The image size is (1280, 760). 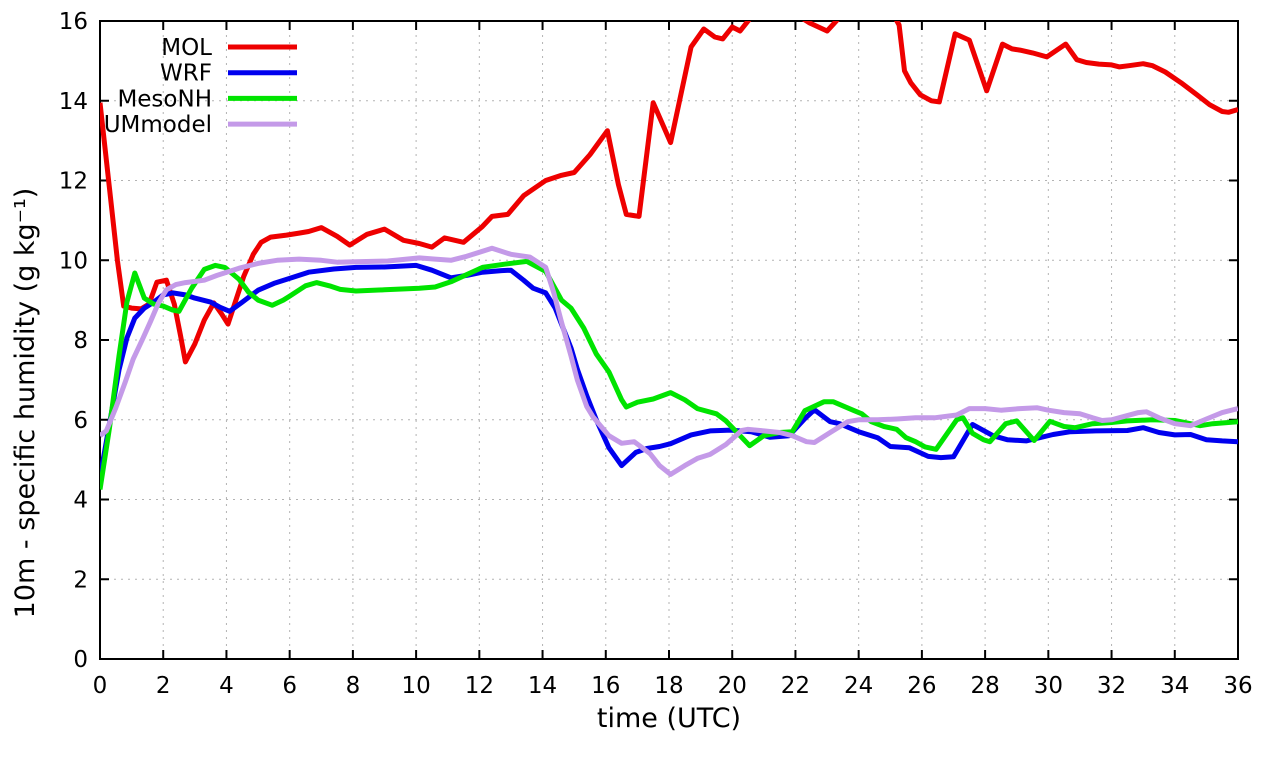 I want to click on x-tick-label: 32, so click(x=1111, y=686).